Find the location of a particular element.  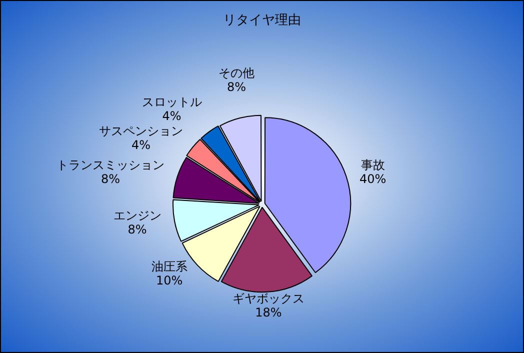

data-label: 10% is located at coordinates (169, 281).